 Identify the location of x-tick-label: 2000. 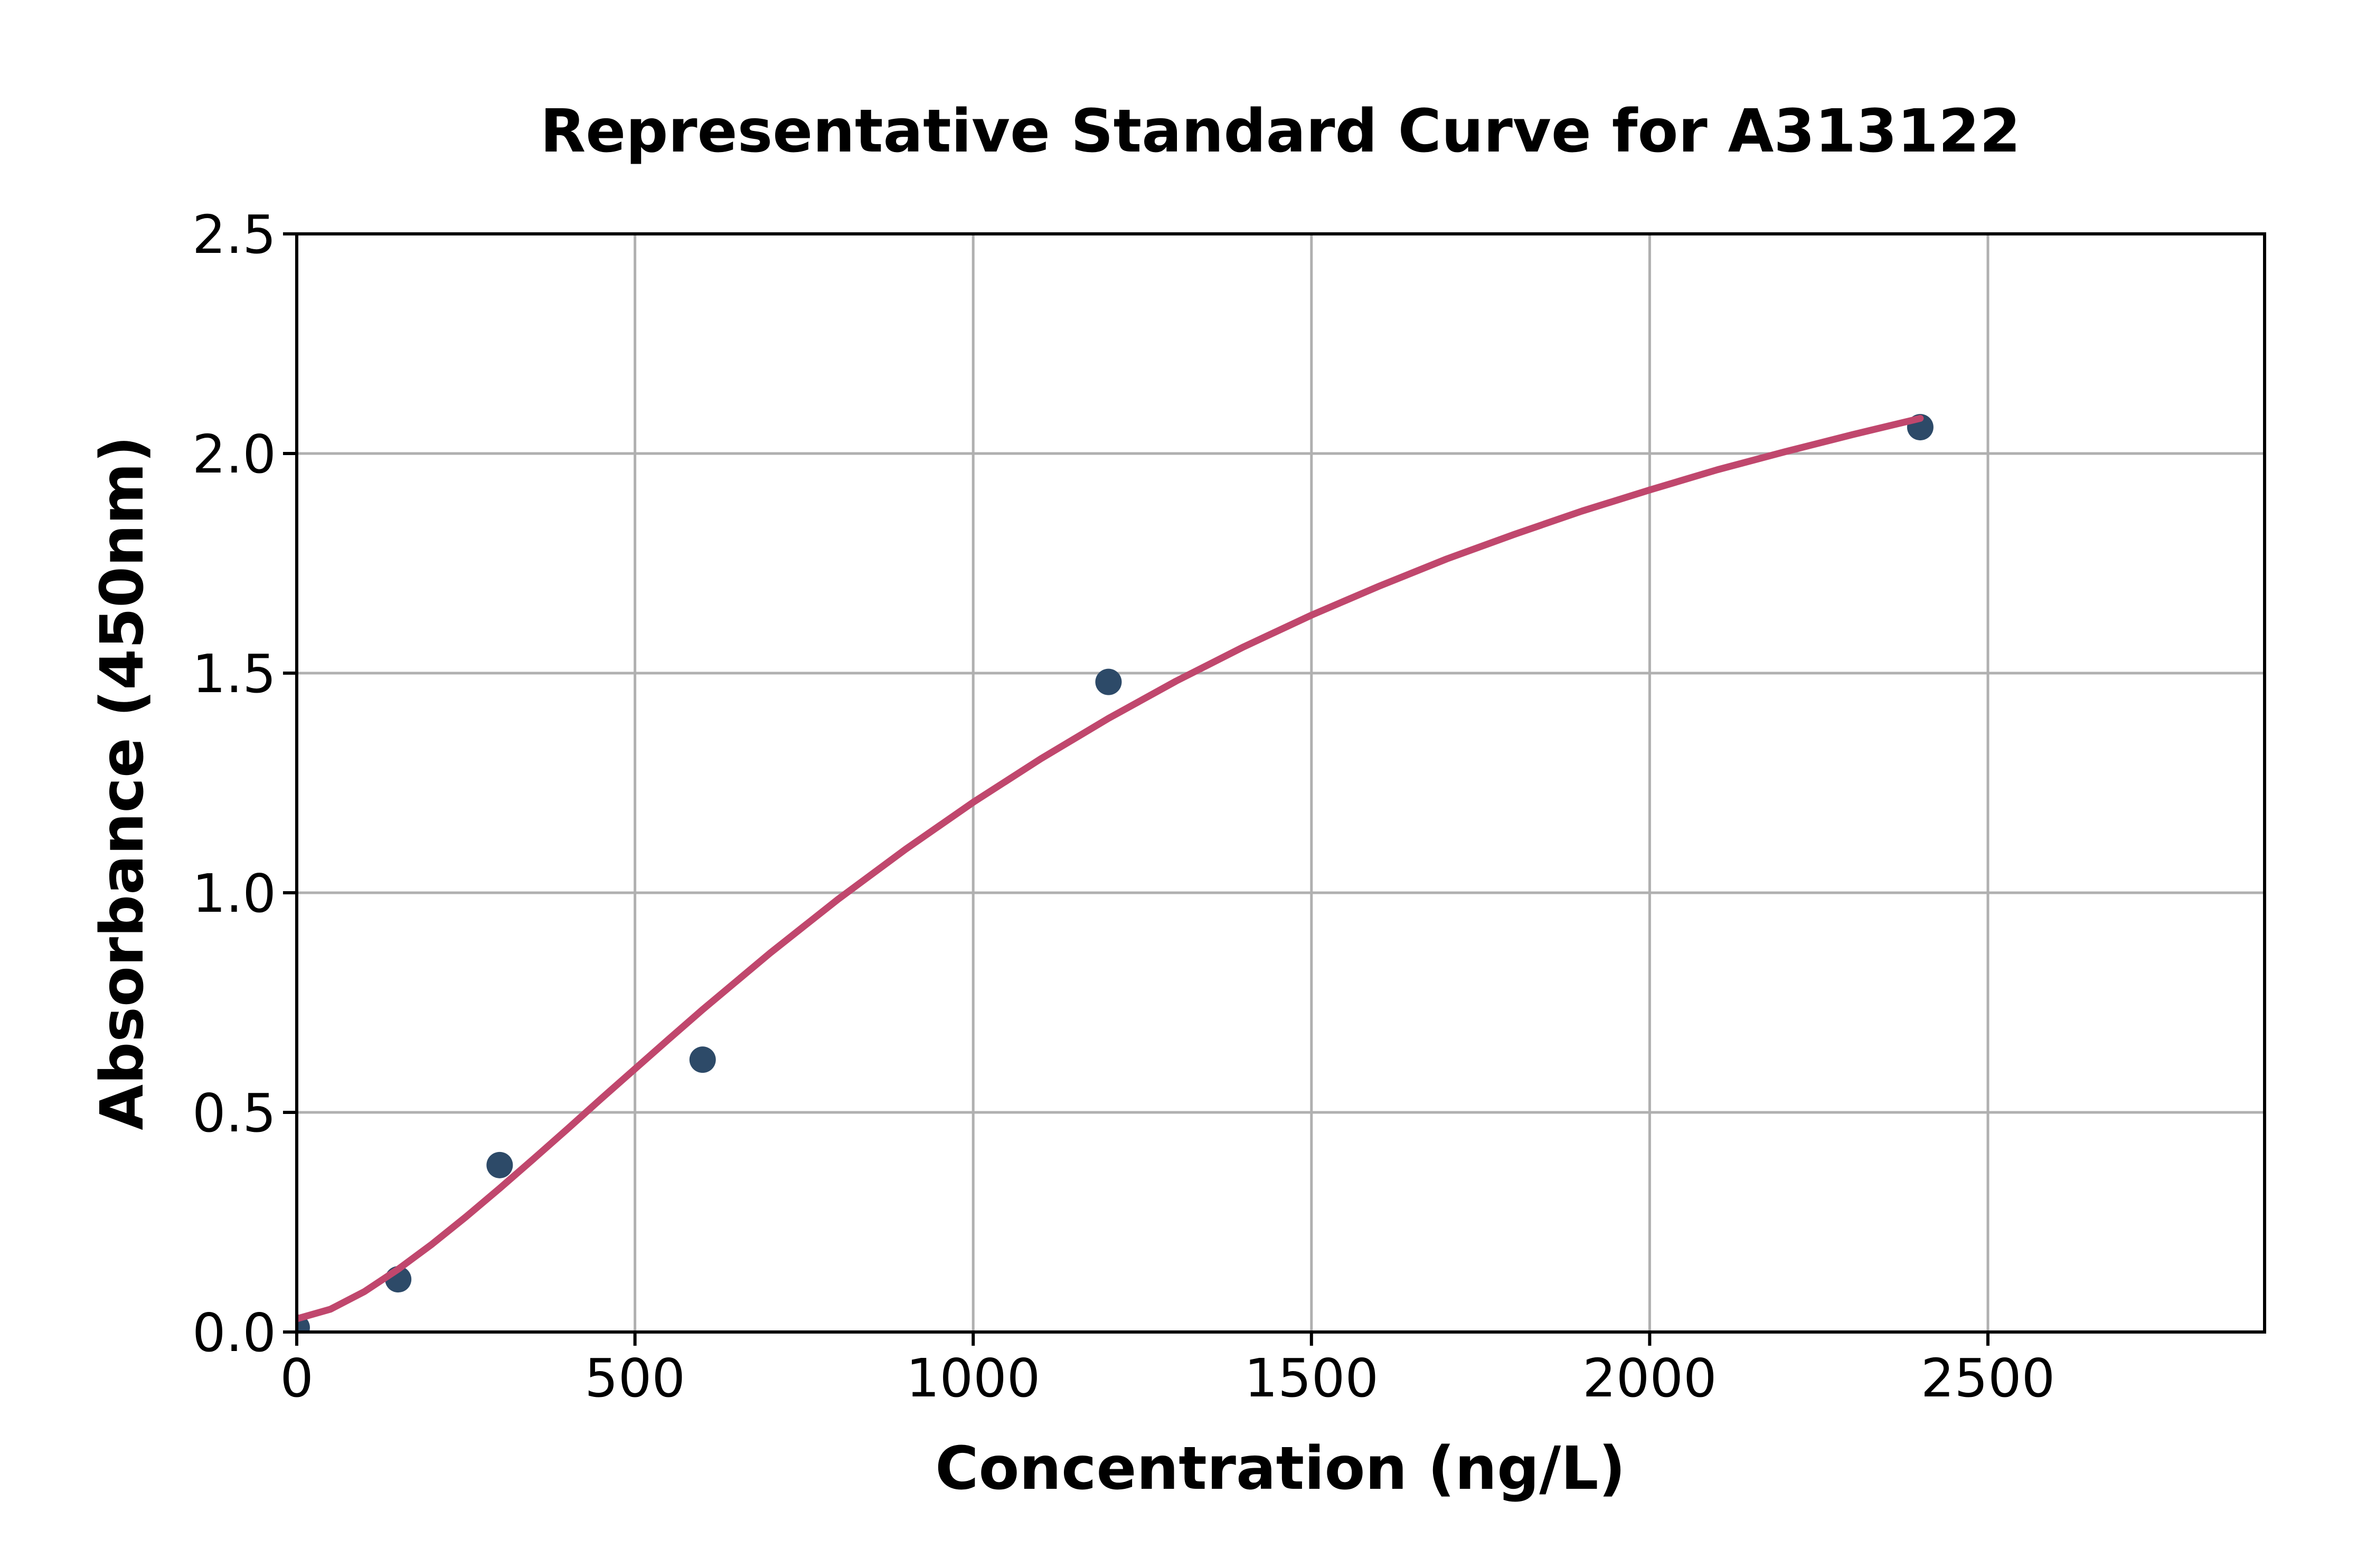
(1650, 1378).